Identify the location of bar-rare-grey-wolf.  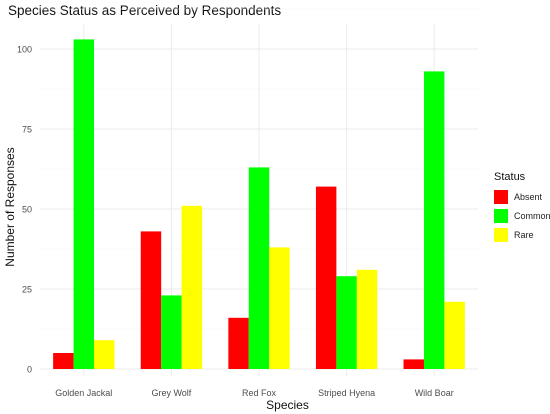
(192, 287).